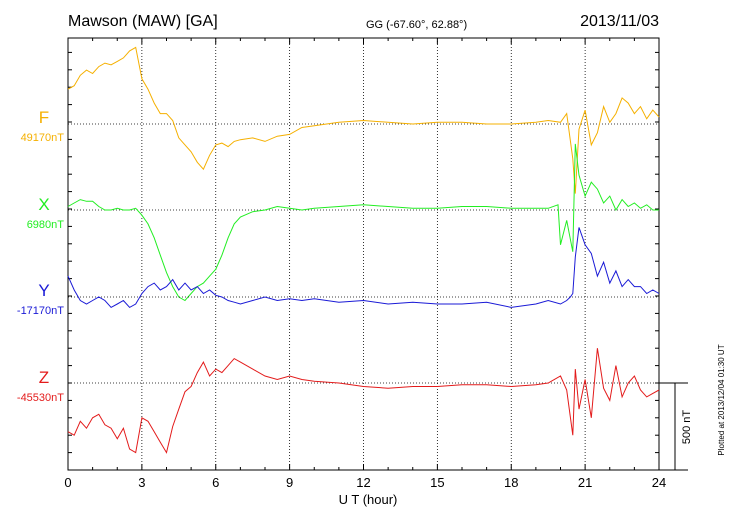 Image resolution: width=730 pixels, height=520 pixels. I want to click on series-name-x: X, so click(43, 204).